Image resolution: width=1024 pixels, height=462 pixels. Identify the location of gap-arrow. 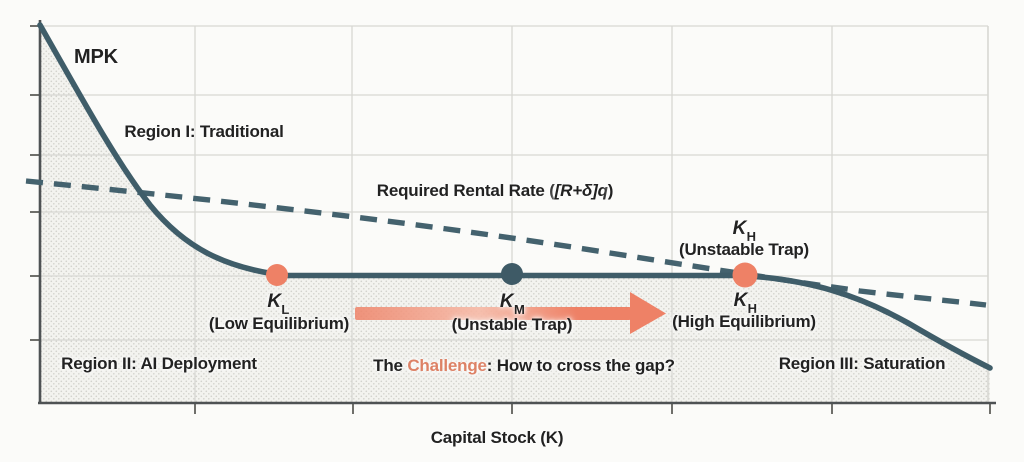
(510, 313).